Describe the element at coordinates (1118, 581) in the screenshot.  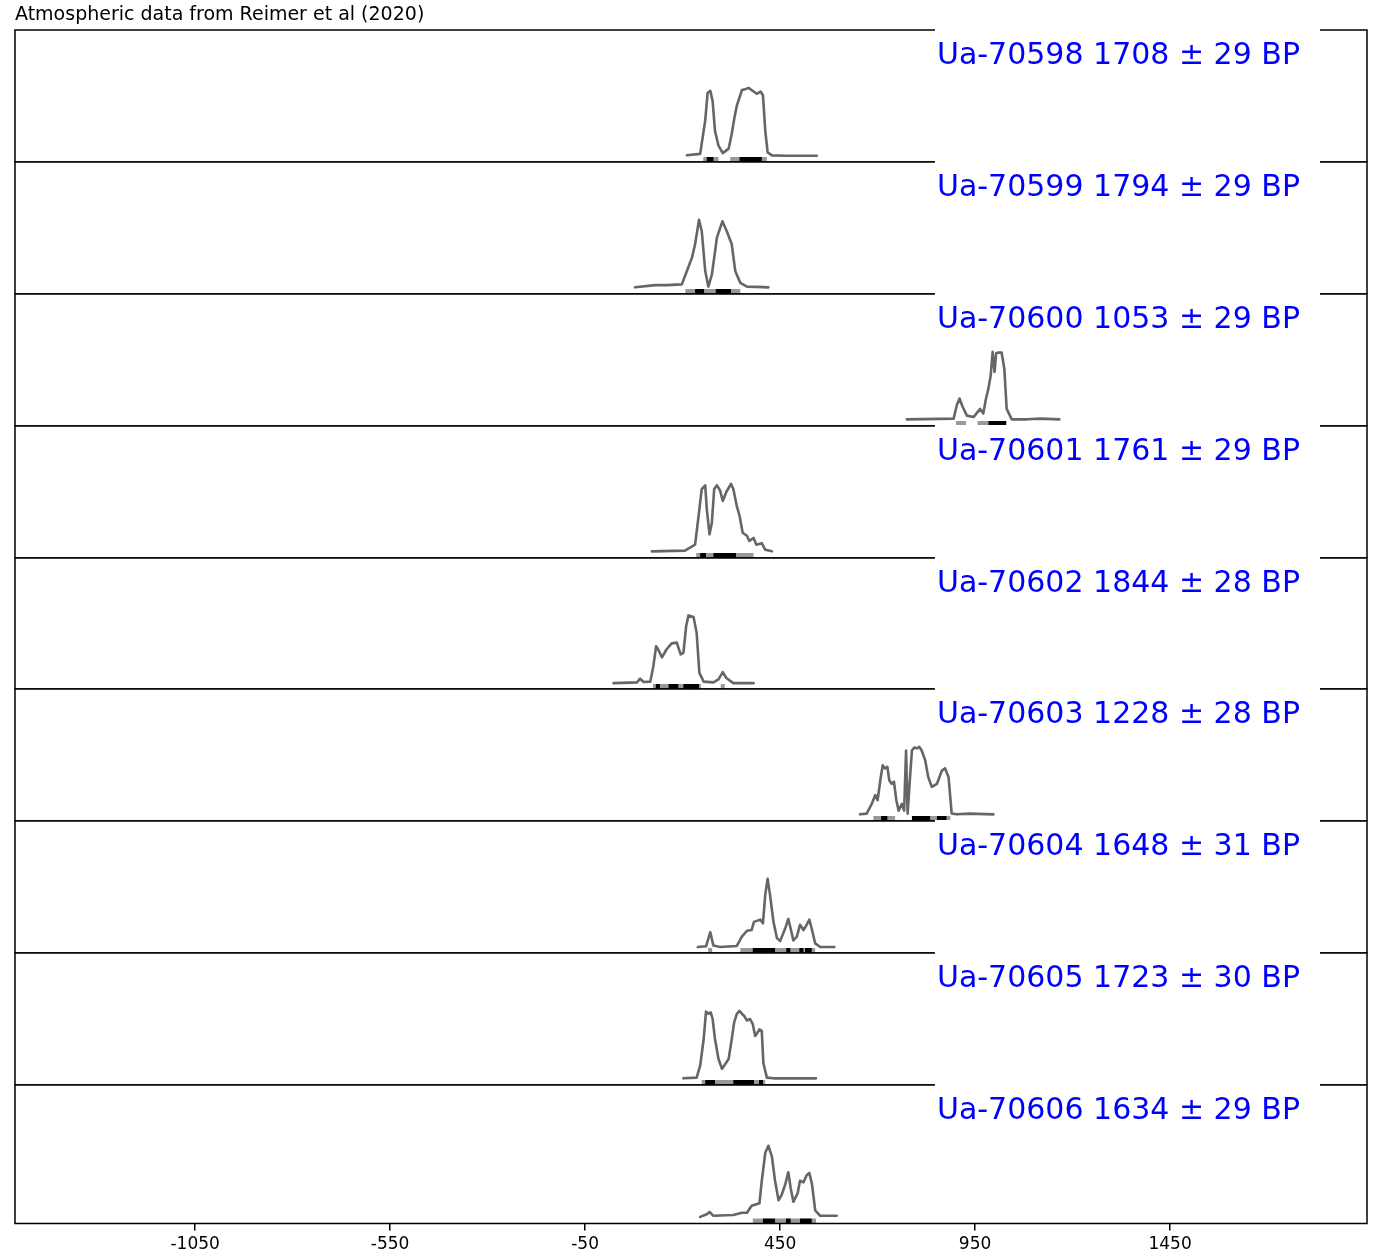
I see `text: Ua-70602 1844 ± 28 BP` at that location.